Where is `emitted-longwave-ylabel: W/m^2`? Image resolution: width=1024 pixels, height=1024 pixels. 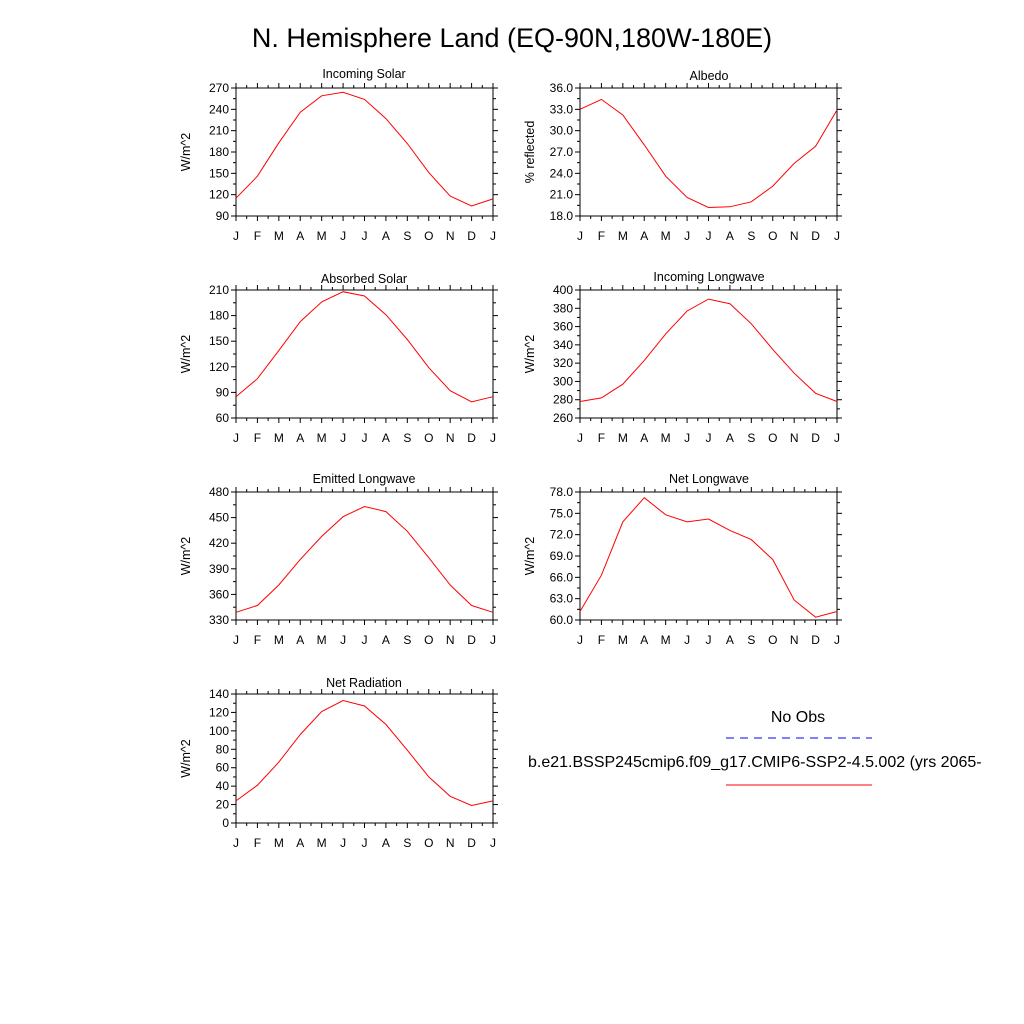 emitted-longwave-ylabel: W/m^2 is located at coordinates (186, 556).